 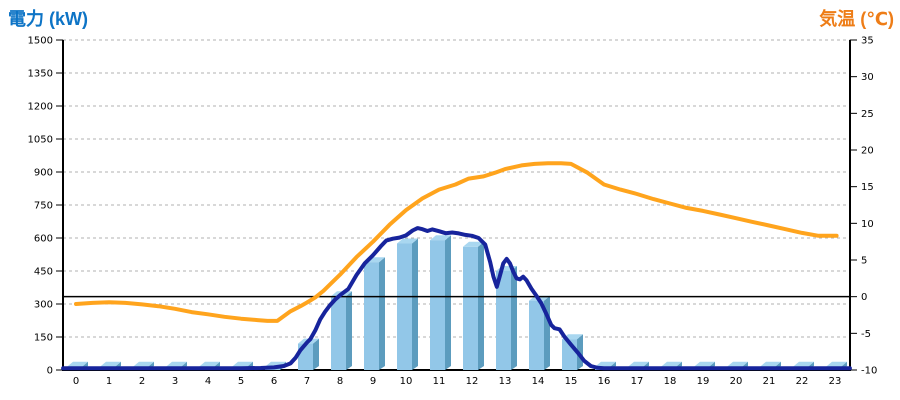 I want to click on x-axis-tick-label: 20, so click(x=736, y=381).